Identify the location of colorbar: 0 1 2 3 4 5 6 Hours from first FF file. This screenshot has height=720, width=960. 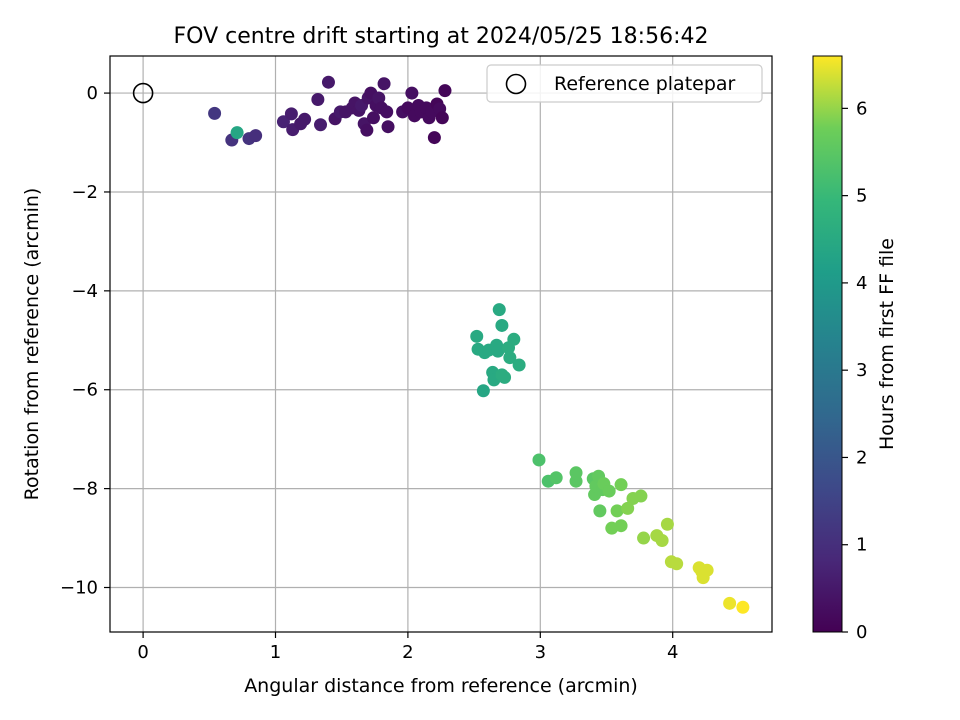
(855, 349).